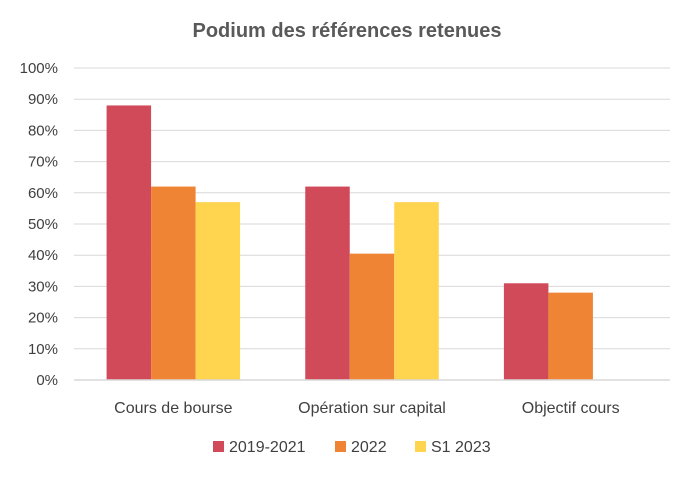  Describe the element at coordinates (39, 68) in the screenshot. I see `y-tick-label: 100%` at that location.